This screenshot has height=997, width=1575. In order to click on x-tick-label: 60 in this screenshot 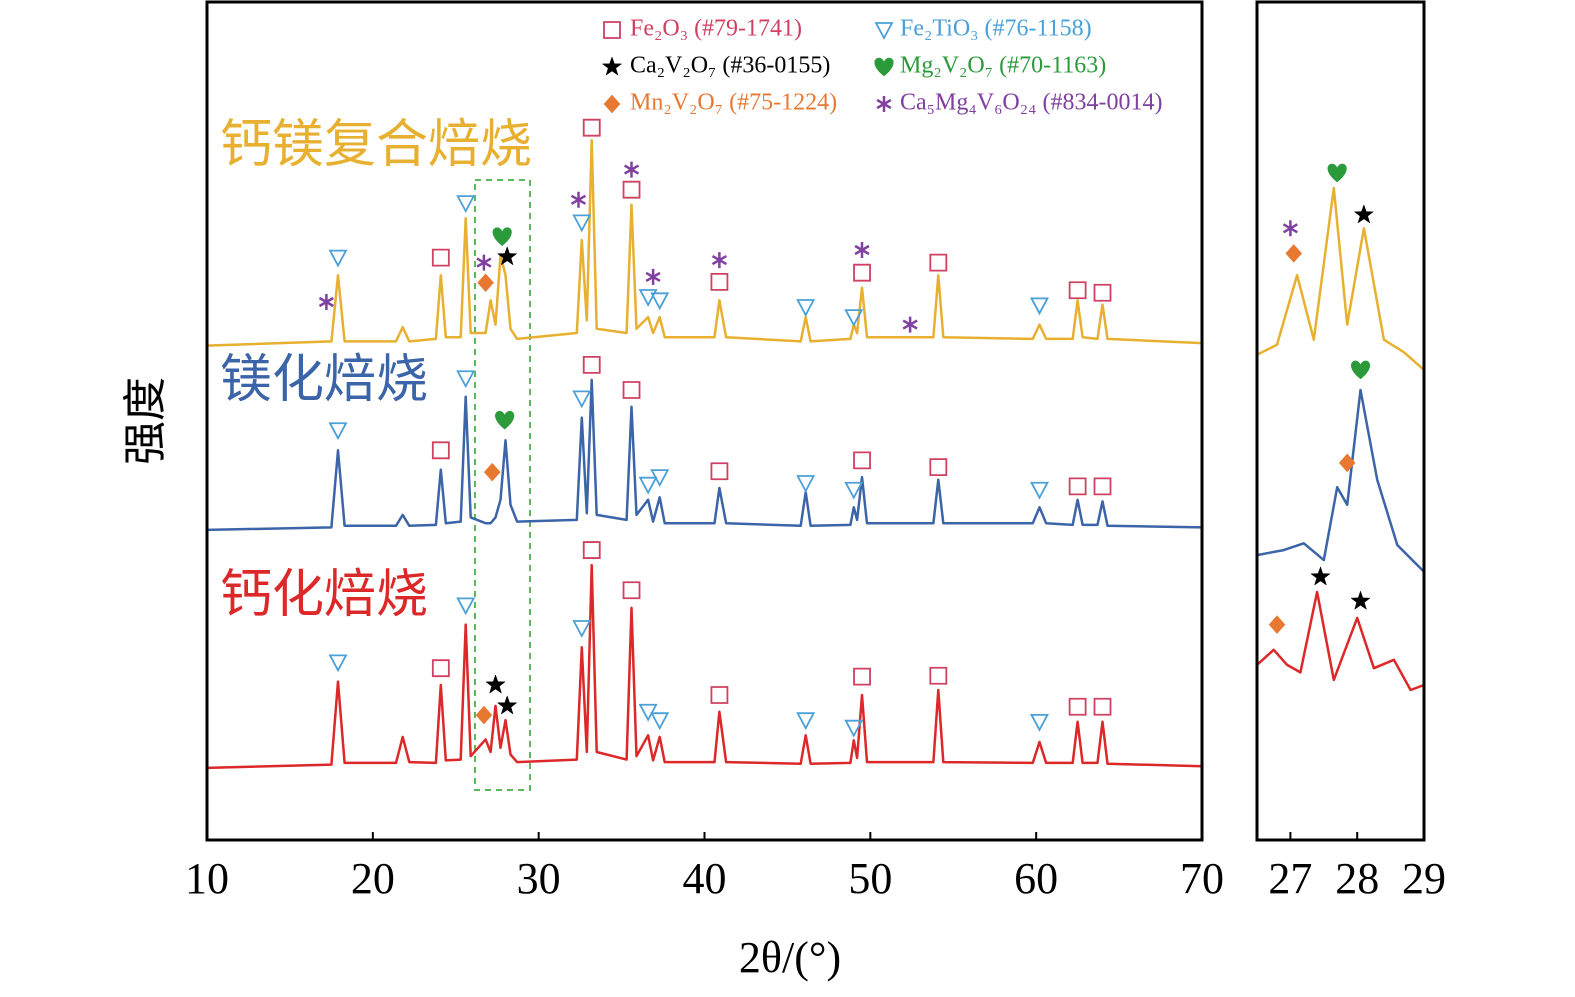, I will do `click(1036, 878)`.